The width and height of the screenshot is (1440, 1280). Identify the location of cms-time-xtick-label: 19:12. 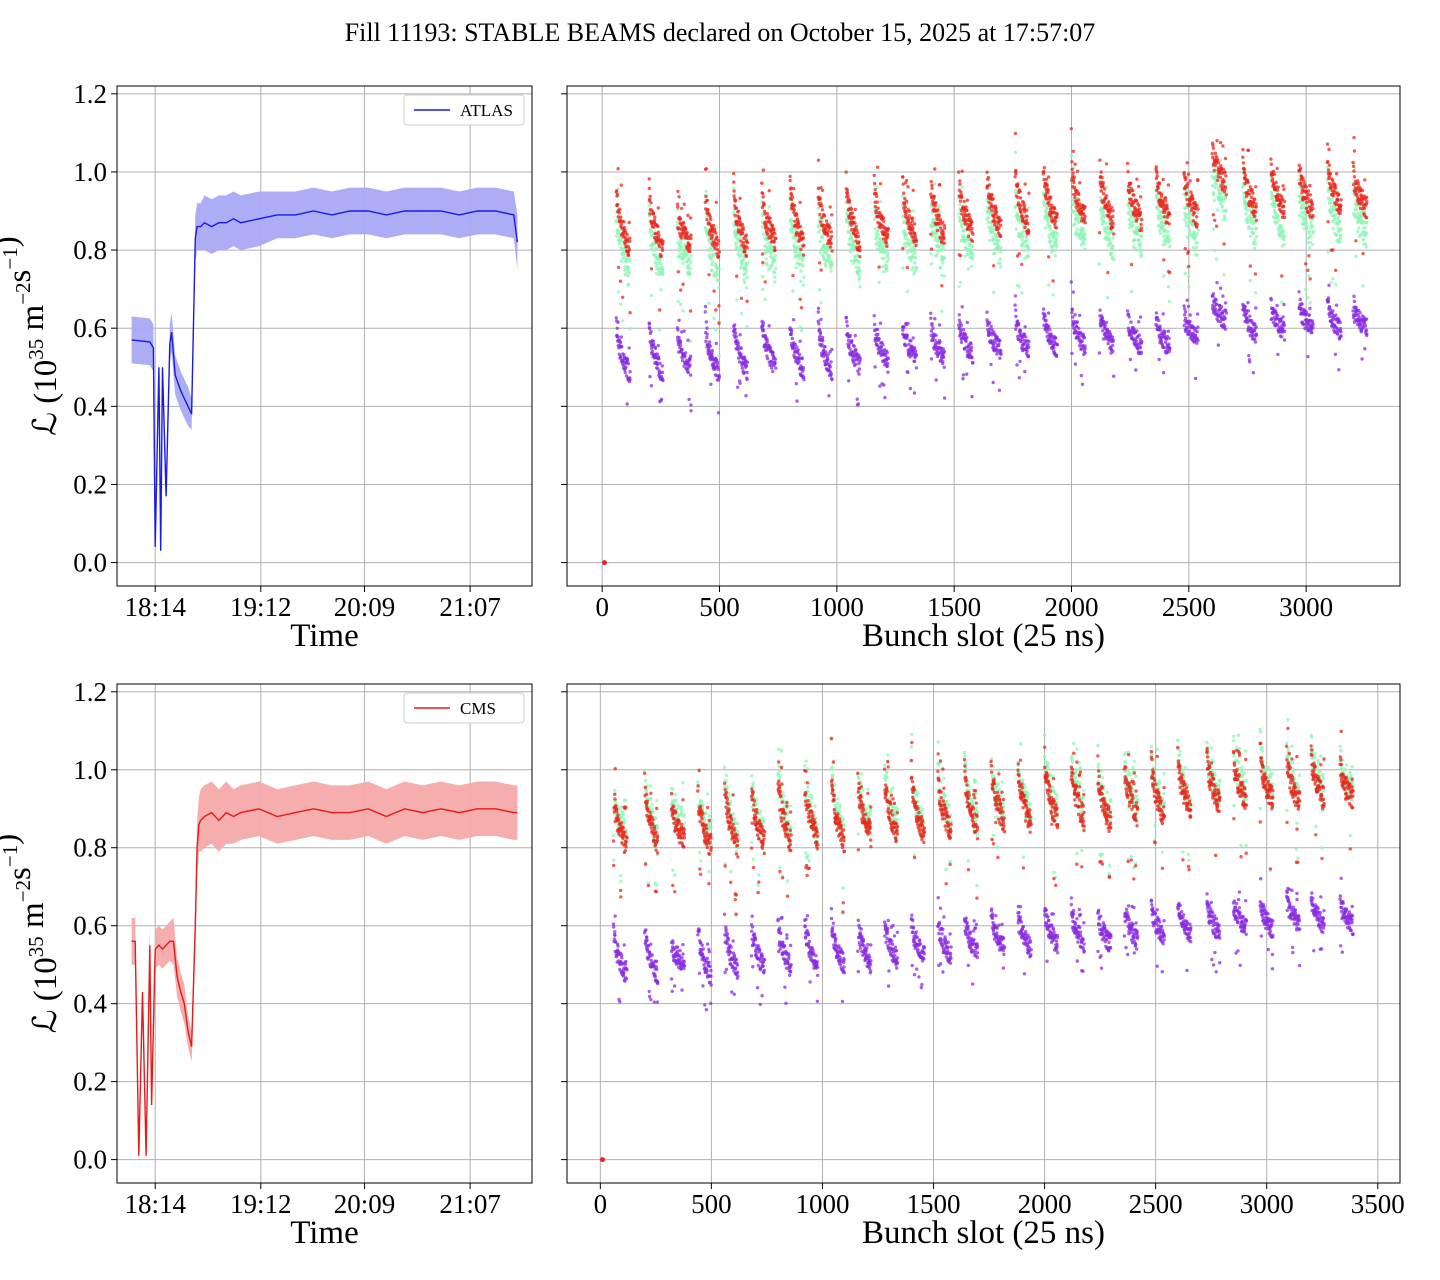
(261, 1204).